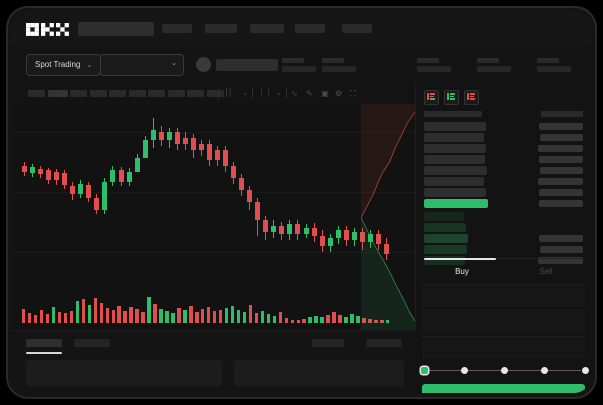 This screenshot has width=603, height=405. What do you see at coordinates (218, 93) in the screenshot?
I see `toolbar-divider` at bounding box center [218, 93].